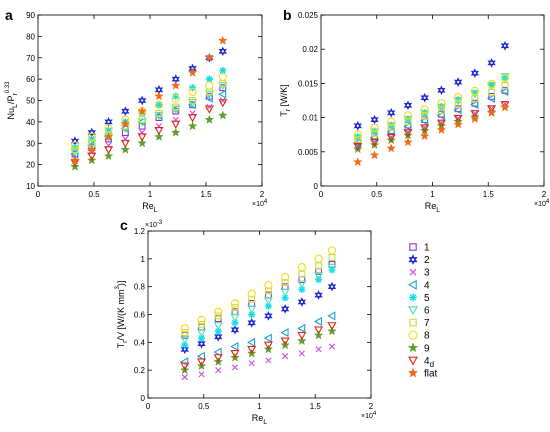 Image resolution: width=550 pixels, height=432 pixels. I want to click on panel-b-xtick-label: 0, so click(321, 194).